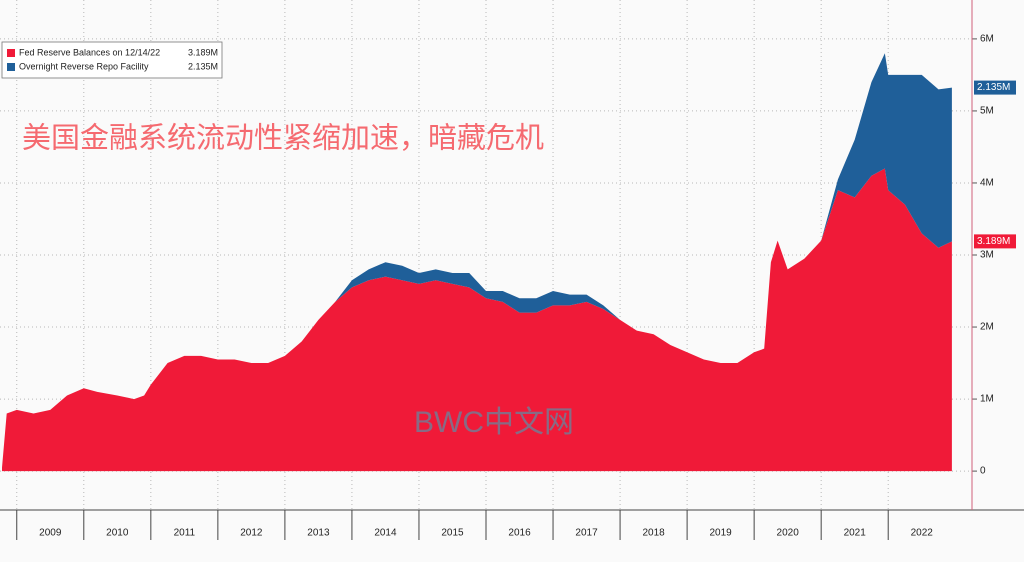 The image size is (1024, 562). I want to click on x-tick-label: 2012, so click(251, 533).